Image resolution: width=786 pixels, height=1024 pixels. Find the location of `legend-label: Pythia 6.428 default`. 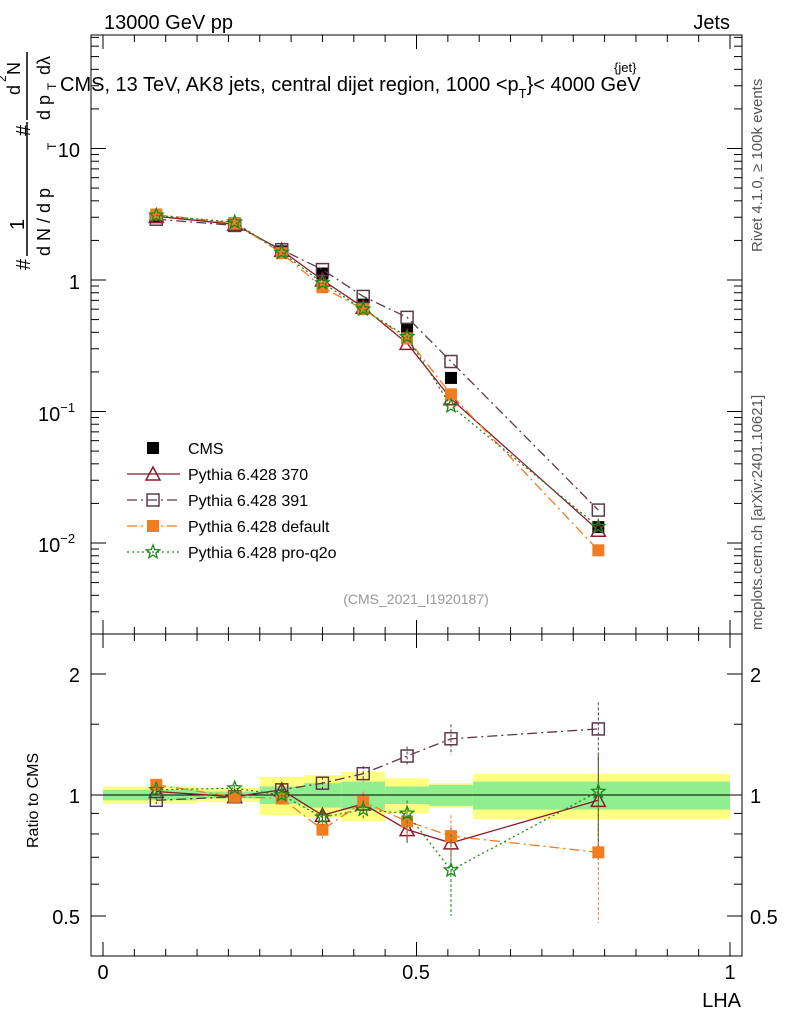

legend-label: Pythia 6.428 default is located at coordinates (259, 527).